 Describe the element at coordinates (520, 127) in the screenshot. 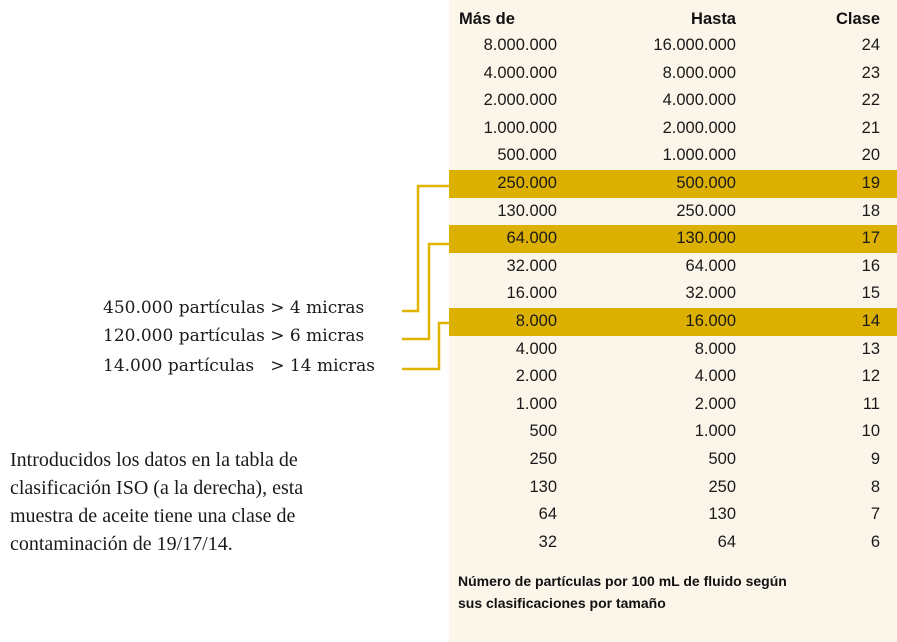

I see `cell-from: 1.000.000` at that location.